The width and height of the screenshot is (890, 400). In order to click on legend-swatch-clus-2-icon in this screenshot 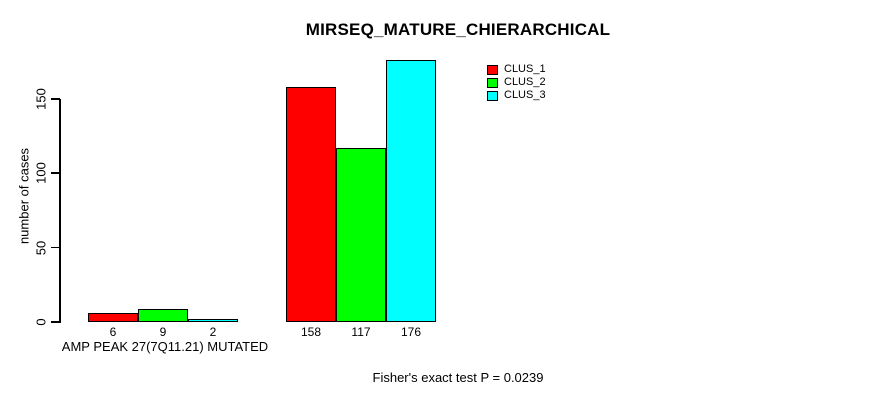, I will do `click(492, 82)`.